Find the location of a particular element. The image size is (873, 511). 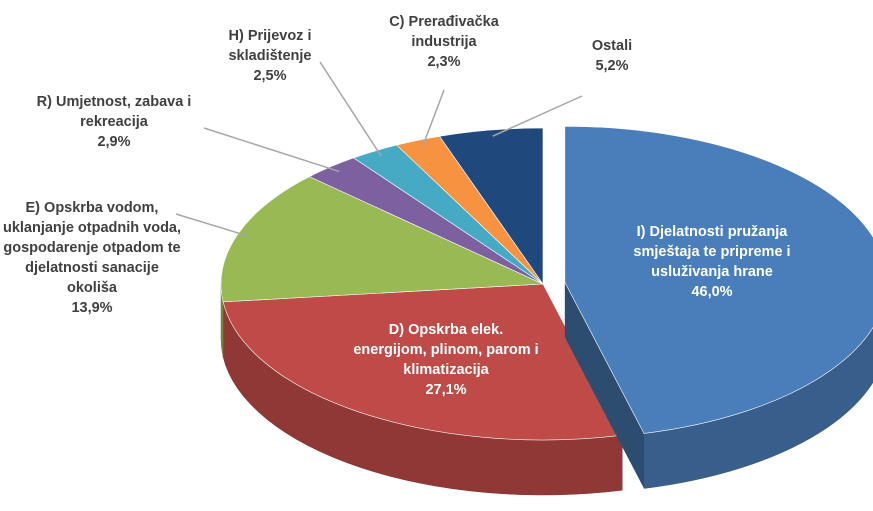

category-label: C) Prerađivačka industrija is located at coordinates (444, 32).